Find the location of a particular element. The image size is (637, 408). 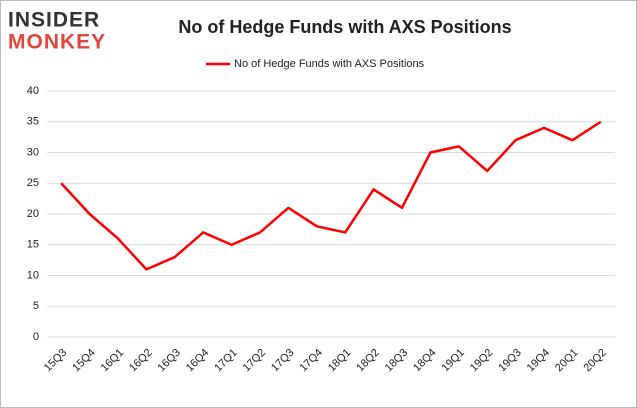

legend-label: No of Hedge Funds with AXS Positions is located at coordinates (329, 64).